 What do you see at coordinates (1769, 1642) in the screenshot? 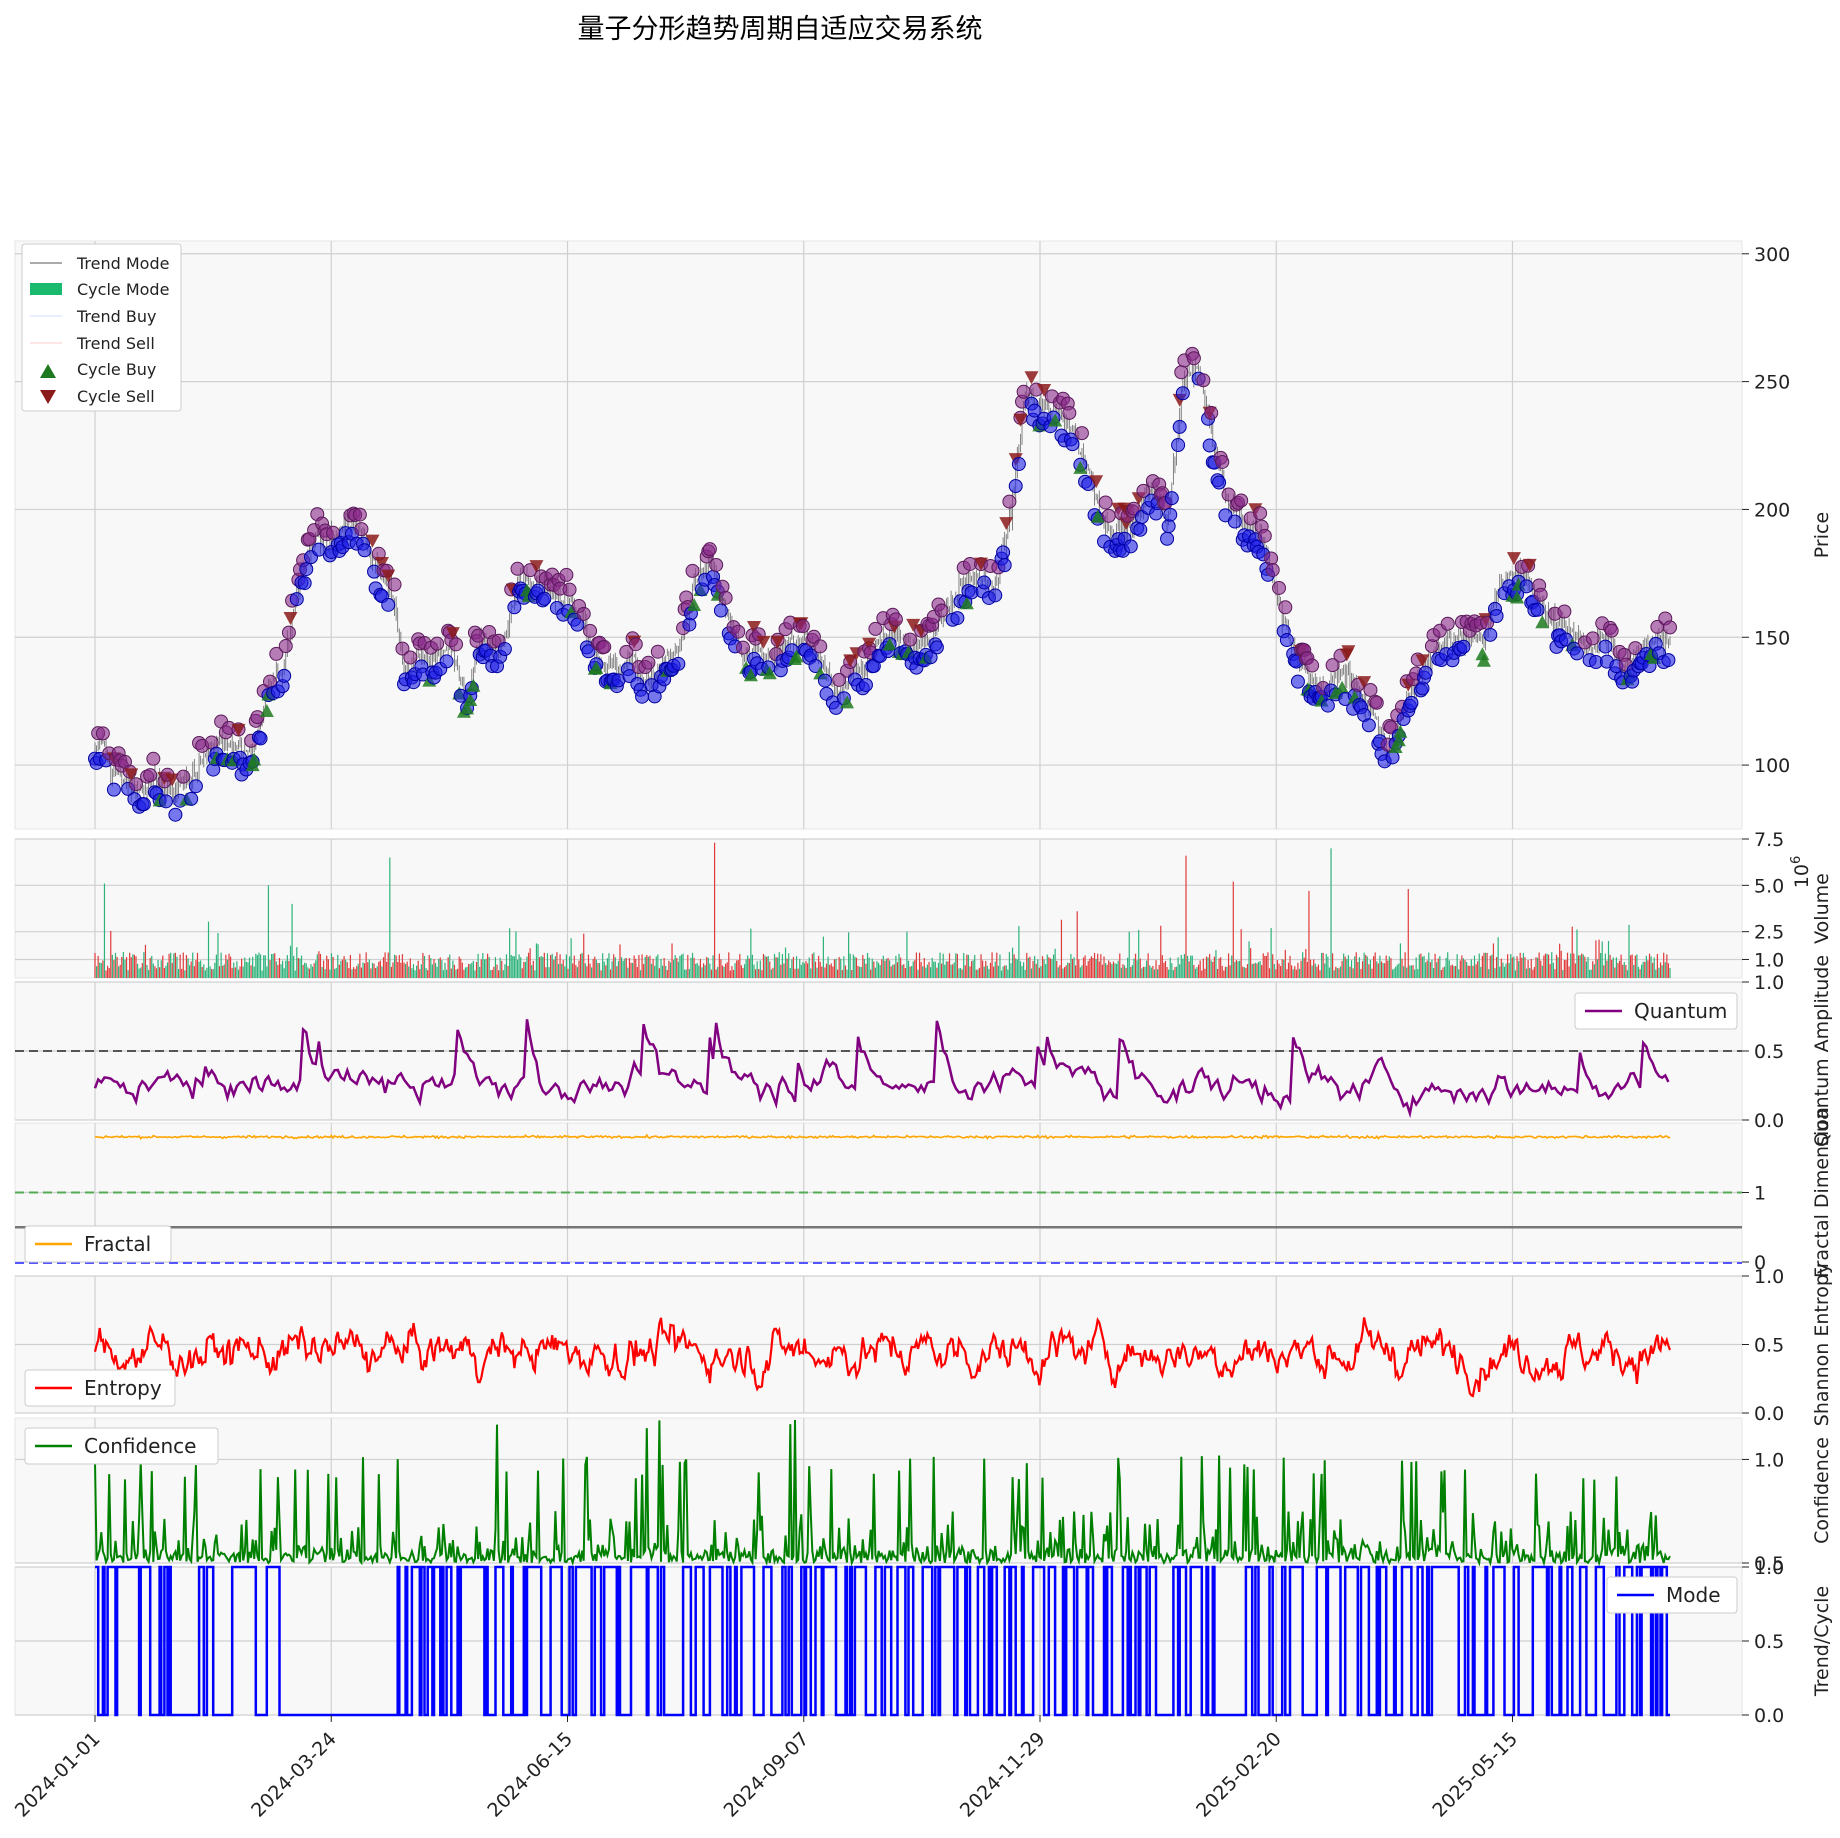
I see `mode-ytick-label: 0.5` at bounding box center [1769, 1642].